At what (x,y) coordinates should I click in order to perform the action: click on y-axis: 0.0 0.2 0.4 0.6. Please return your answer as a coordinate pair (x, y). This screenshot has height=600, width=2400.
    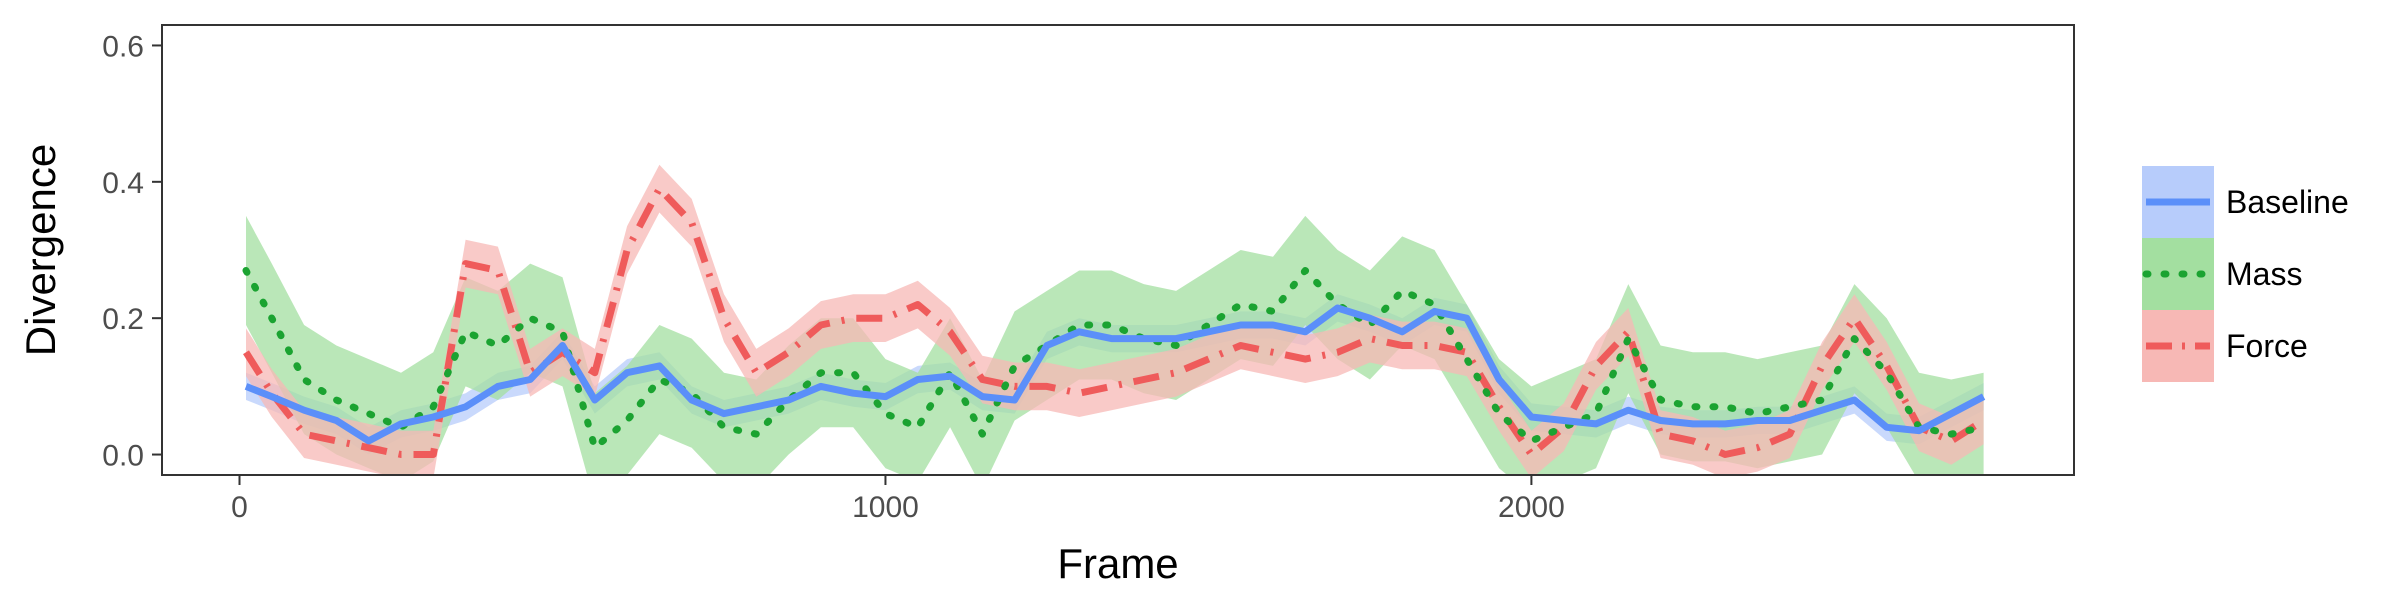
    Looking at the image, I should click on (132, 251).